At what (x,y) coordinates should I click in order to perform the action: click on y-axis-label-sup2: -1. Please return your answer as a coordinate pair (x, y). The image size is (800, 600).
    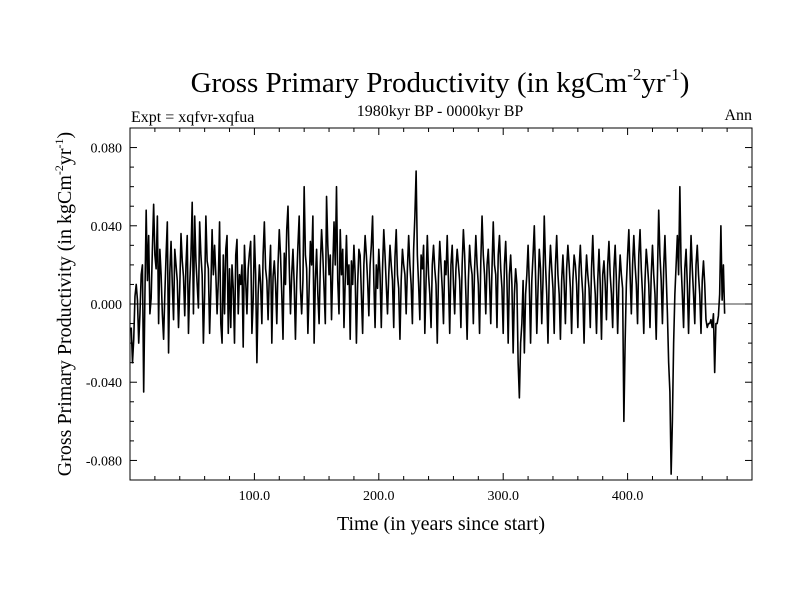
    Looking at the image, I should click on (59, 143).